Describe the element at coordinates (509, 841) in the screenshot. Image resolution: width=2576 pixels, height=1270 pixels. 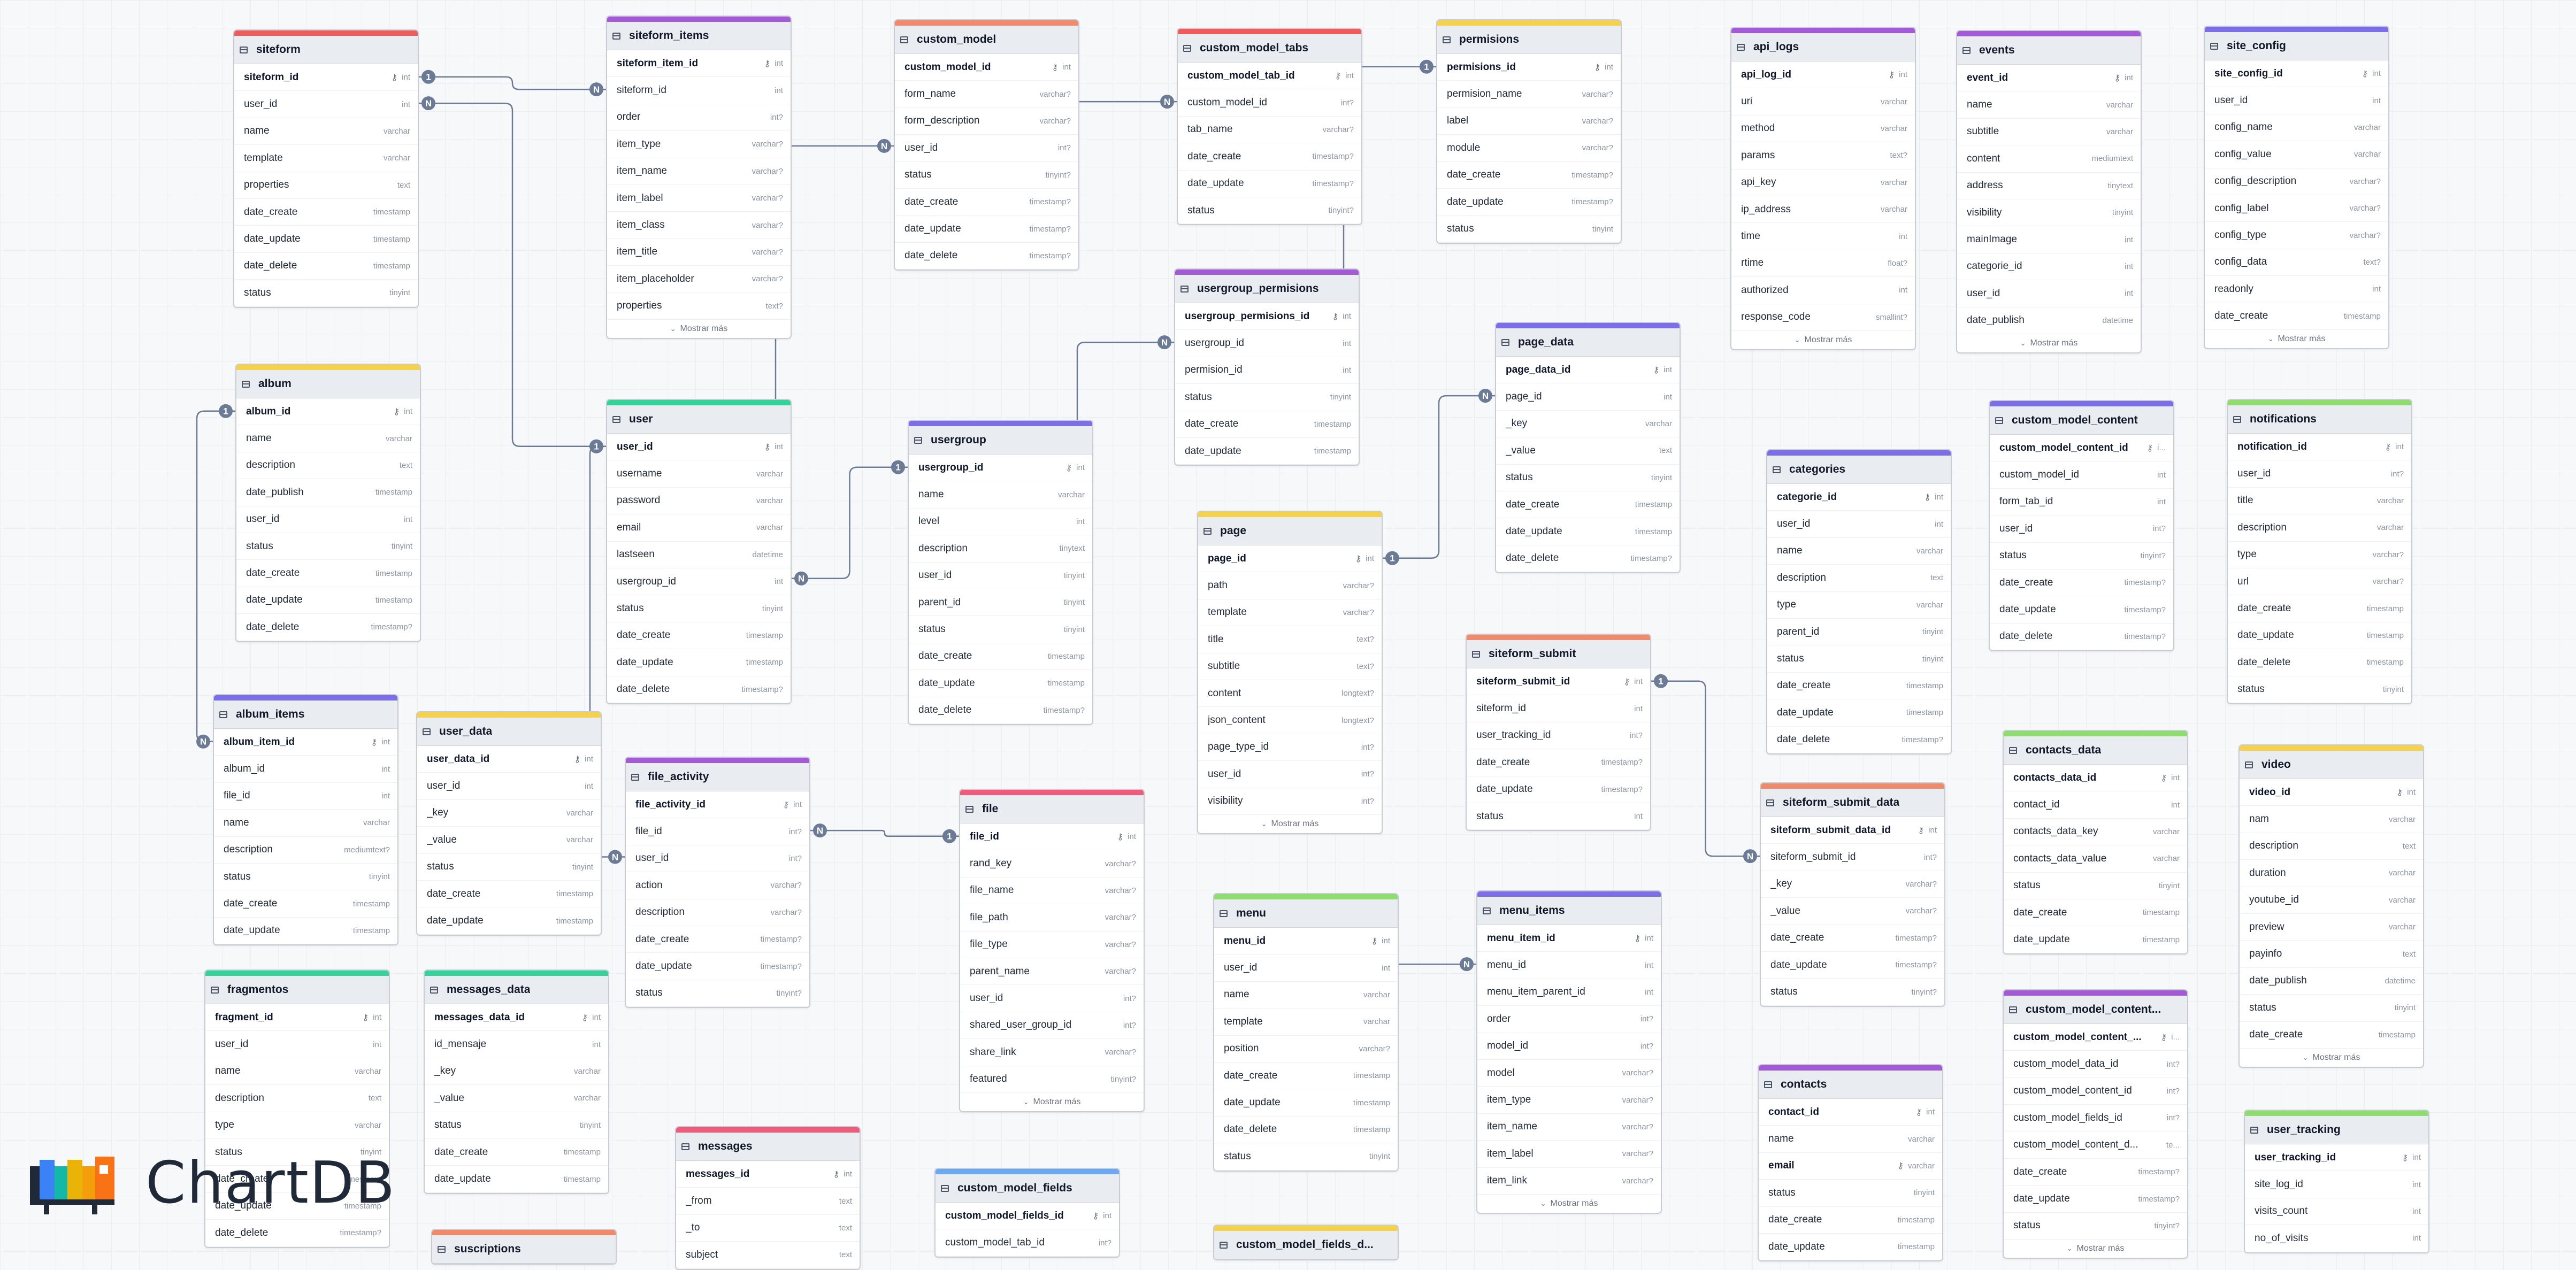
I see `field-row: _value varchar` at that location.